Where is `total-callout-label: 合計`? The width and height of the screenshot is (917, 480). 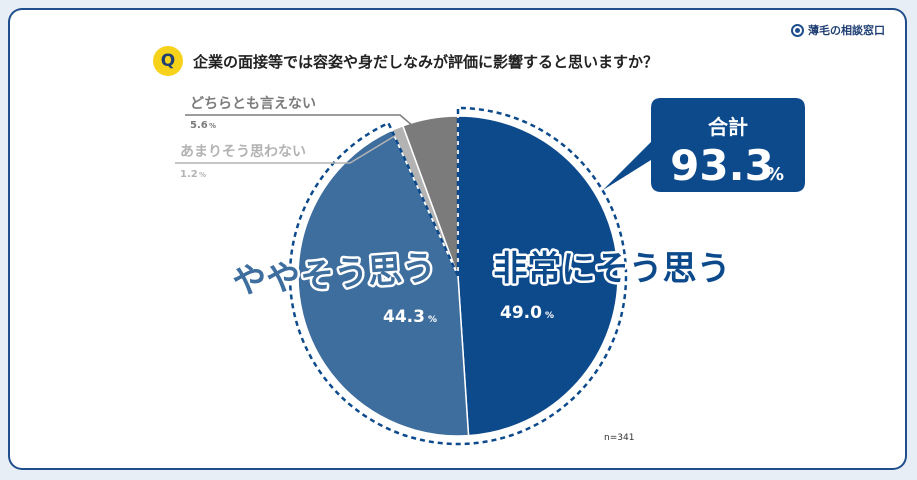 total-callout-label: 合計 is located at coordinates (728, 127).